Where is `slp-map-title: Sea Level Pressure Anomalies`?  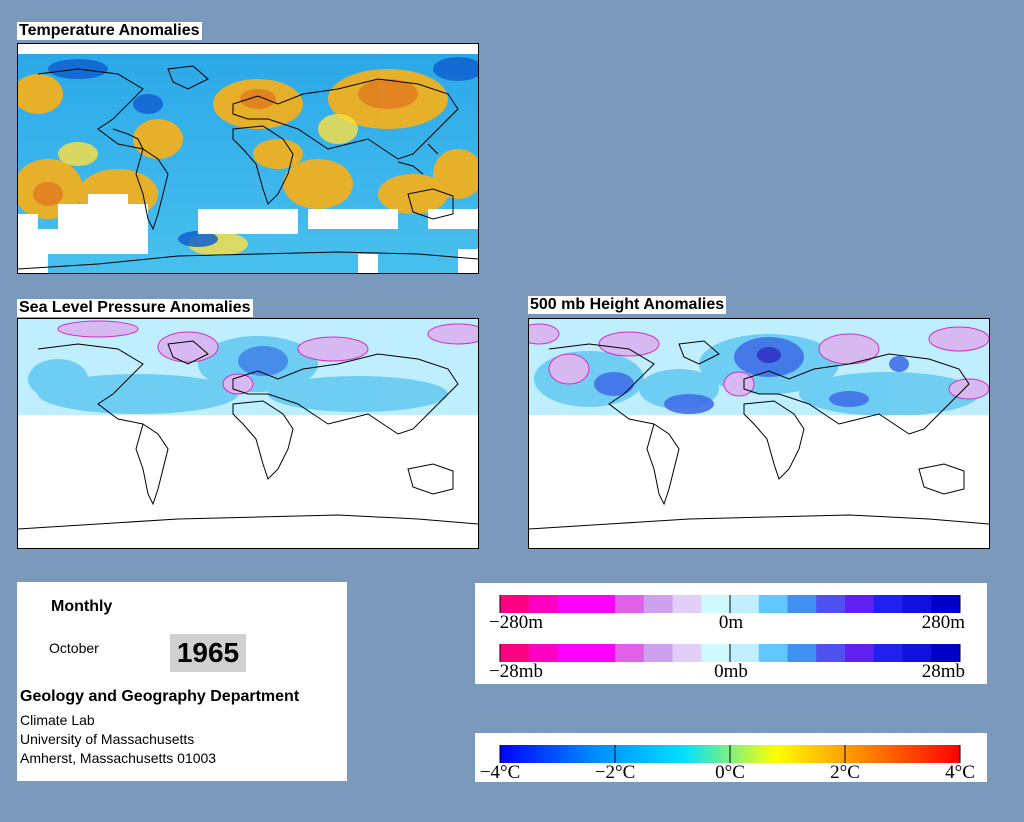
slp-map-title: Sea Level Pressure Anomalies is located at coordinates (135, 308).